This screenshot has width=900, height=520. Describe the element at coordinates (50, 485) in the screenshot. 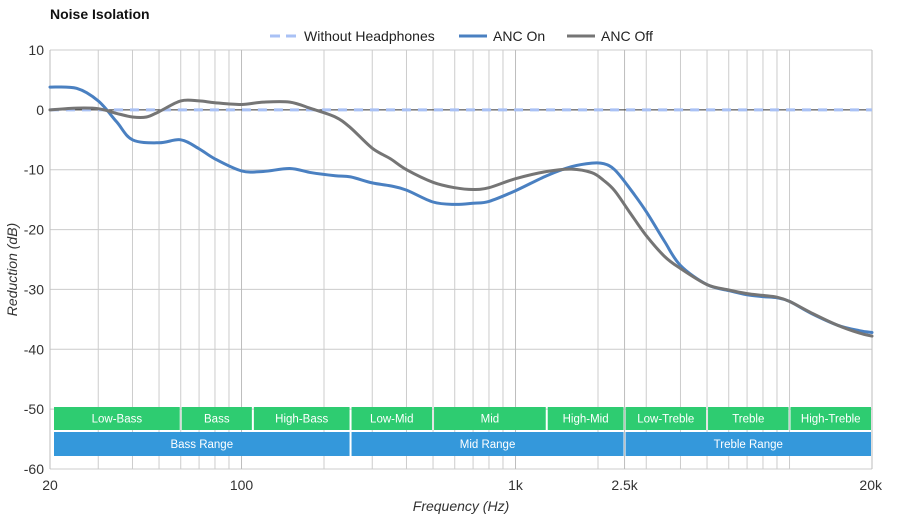

I see `x-tick-label: 20` at that location.